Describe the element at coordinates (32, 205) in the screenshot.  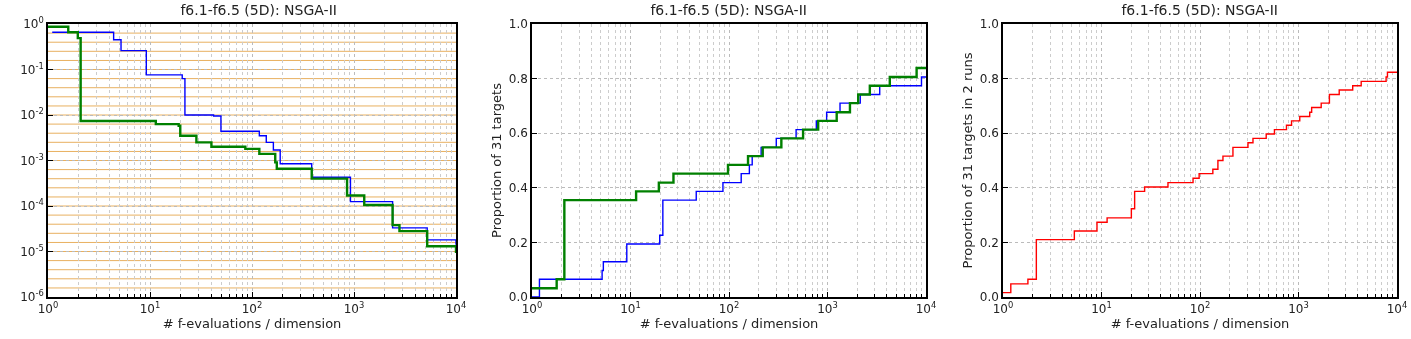
I see `y-tick-label: 10$^{-4}$` at that location.